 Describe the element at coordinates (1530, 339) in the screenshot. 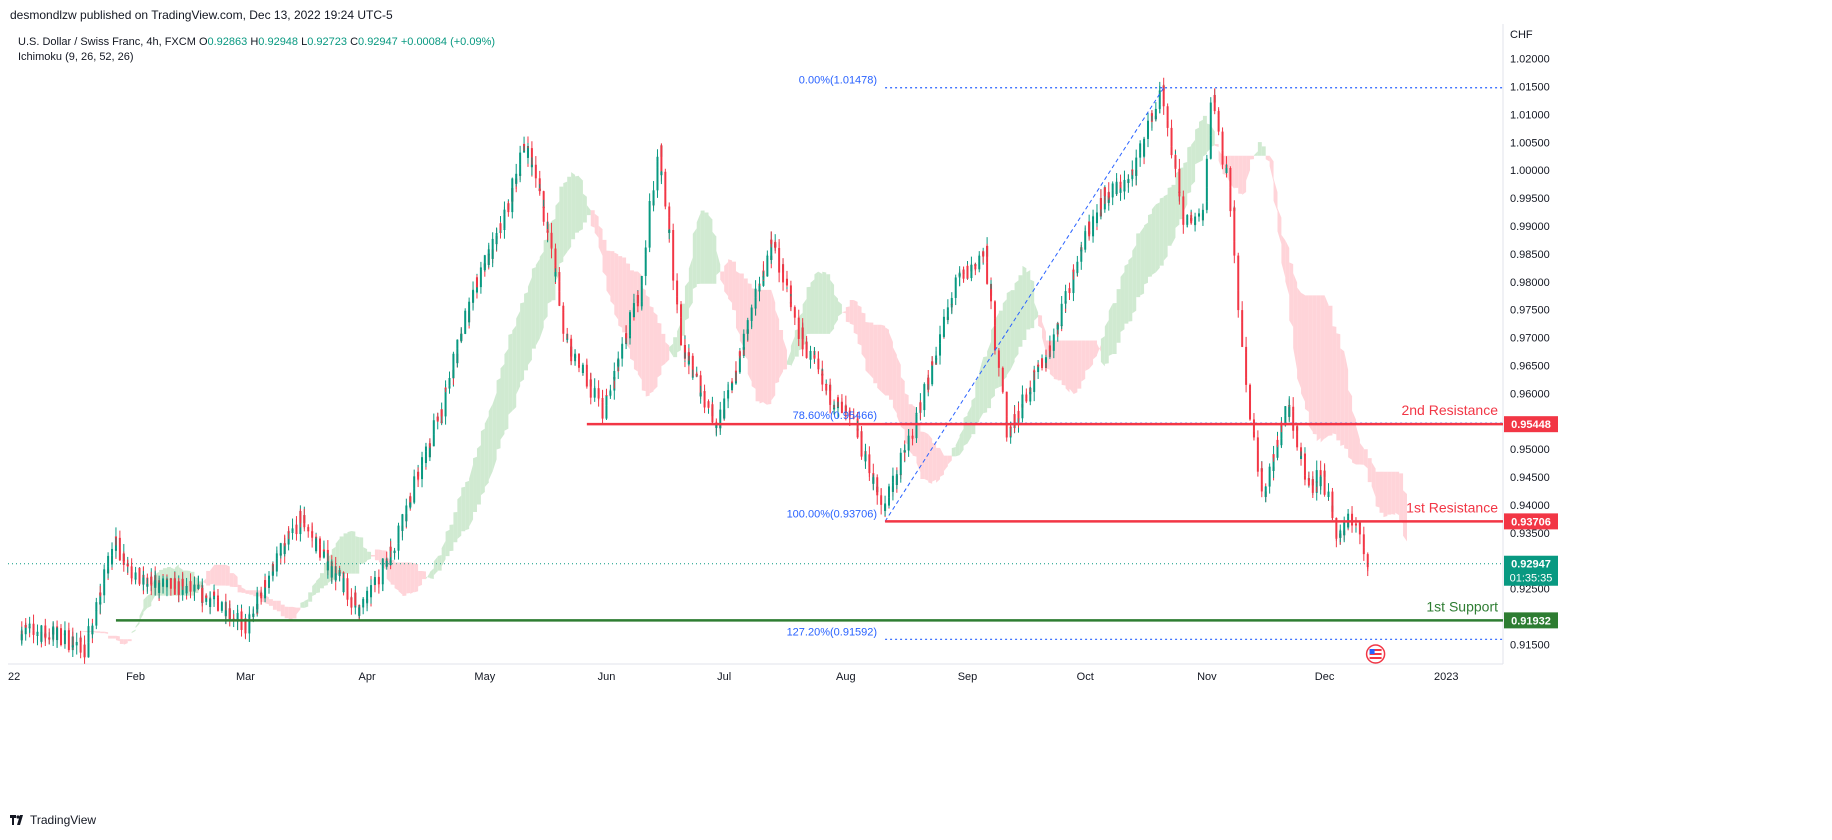

I see `y-tick-label: 0.97000` at that location.